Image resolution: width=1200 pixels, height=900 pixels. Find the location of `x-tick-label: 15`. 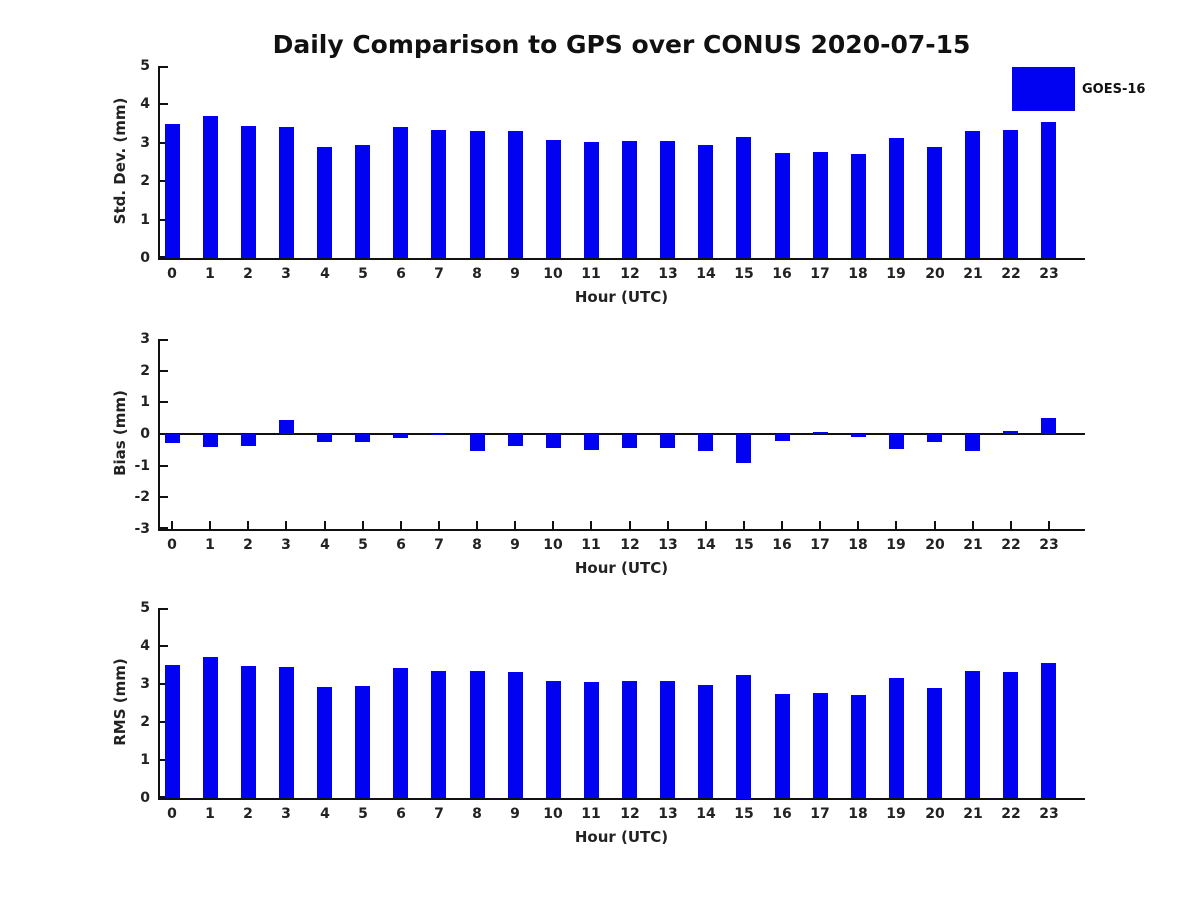

x-tick-label: 15 is located at coordinates (744, 274).